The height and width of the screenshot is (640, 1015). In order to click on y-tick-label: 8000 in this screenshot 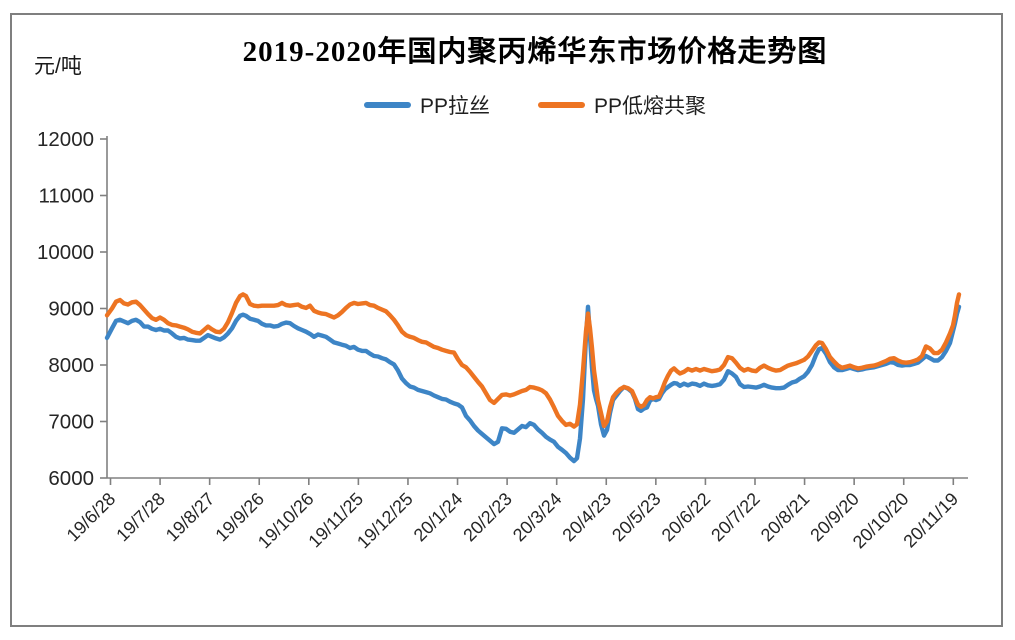, I will do `click(71, 365)`.